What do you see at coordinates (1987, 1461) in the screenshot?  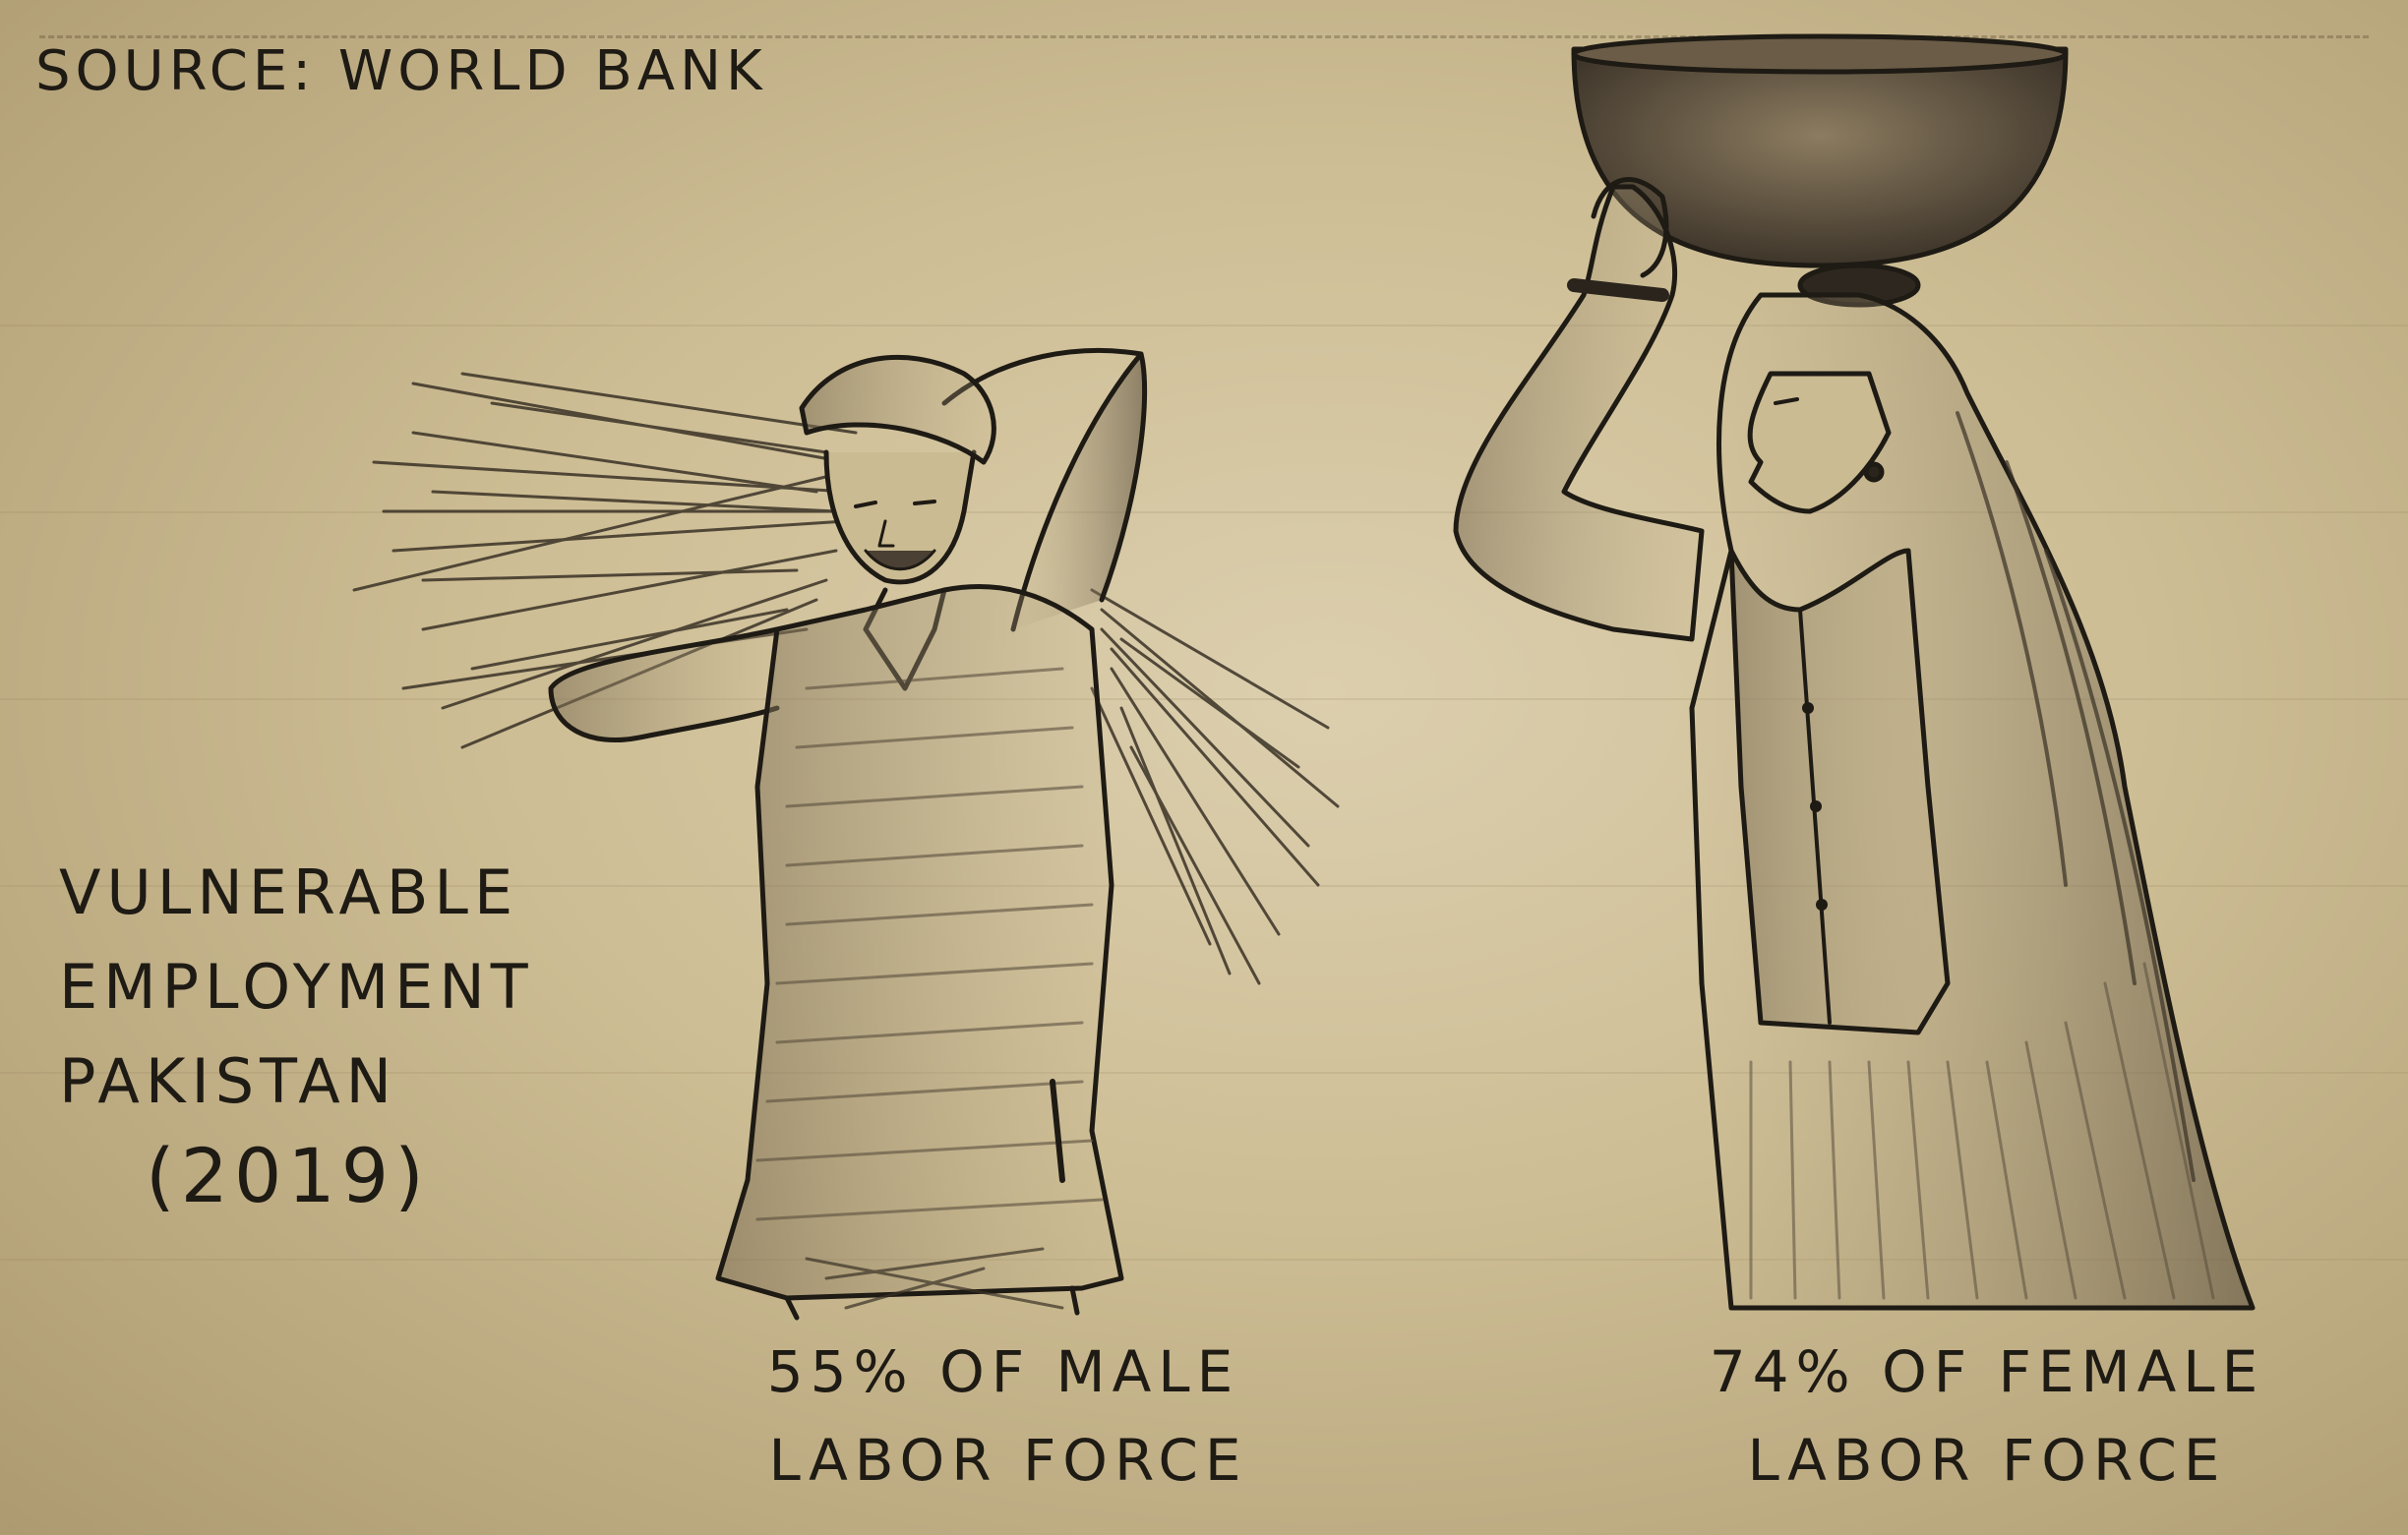 I see `female-caption-line-2: LABOR FORCE` at bounding box center [1987, 1461].